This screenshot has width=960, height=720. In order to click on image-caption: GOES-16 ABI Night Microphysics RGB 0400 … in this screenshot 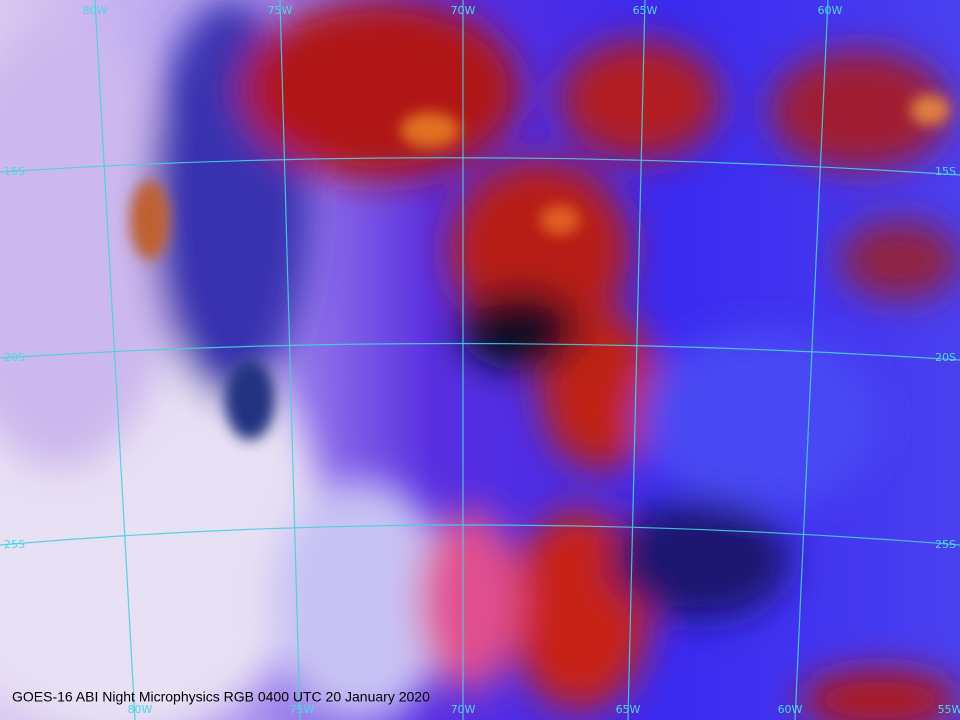, I will do `click(221, 697)`.